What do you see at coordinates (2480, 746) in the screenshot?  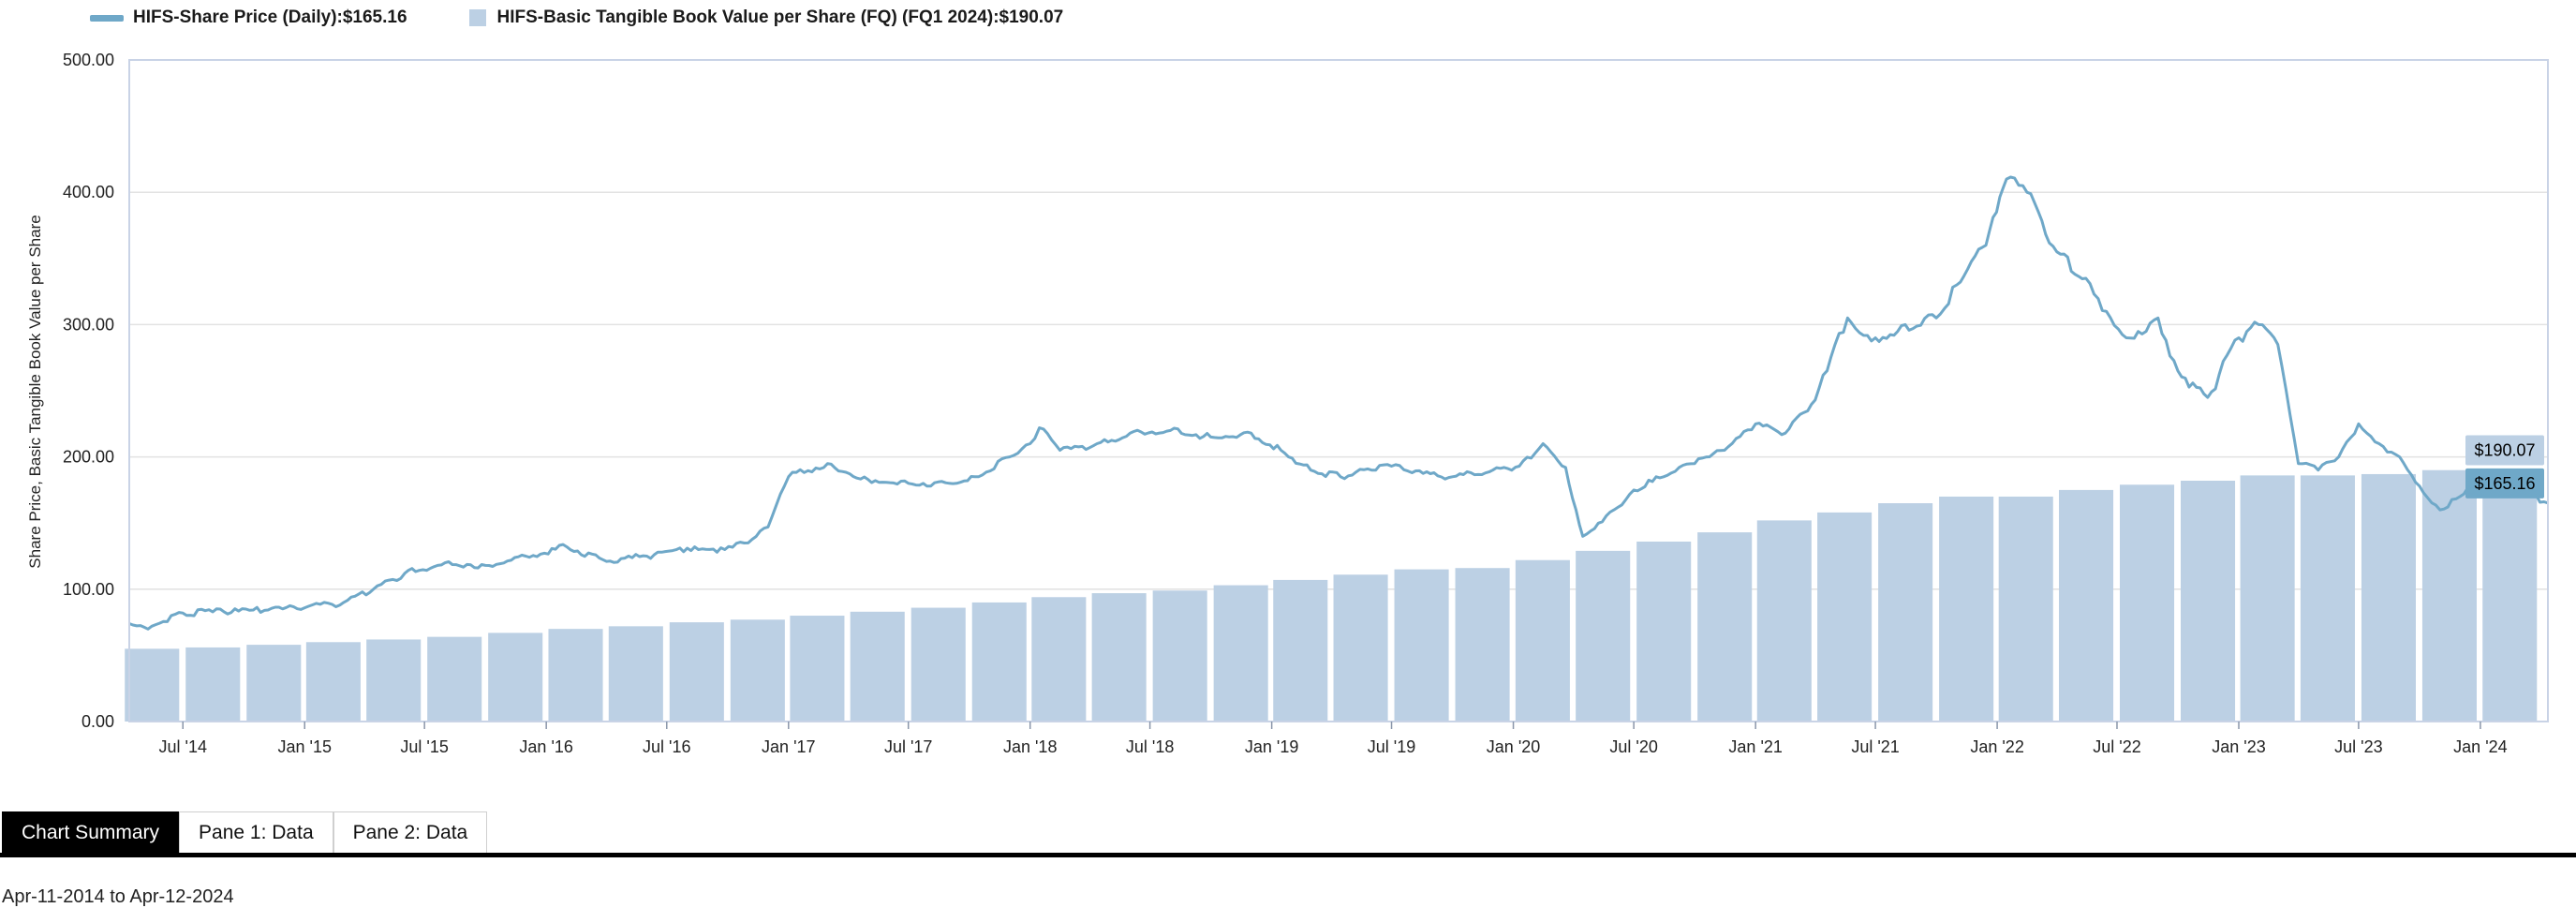 I see `x-tick-label: Jan '24` at bounding box center [2480, 746].